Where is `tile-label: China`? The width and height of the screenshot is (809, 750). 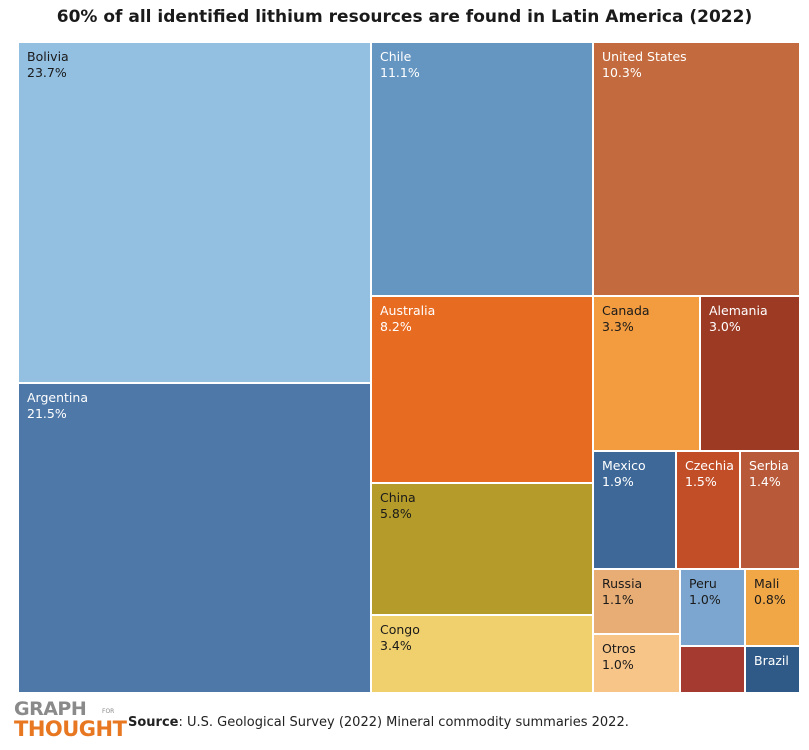 tile-label: China is located at coordinates (398, 497).